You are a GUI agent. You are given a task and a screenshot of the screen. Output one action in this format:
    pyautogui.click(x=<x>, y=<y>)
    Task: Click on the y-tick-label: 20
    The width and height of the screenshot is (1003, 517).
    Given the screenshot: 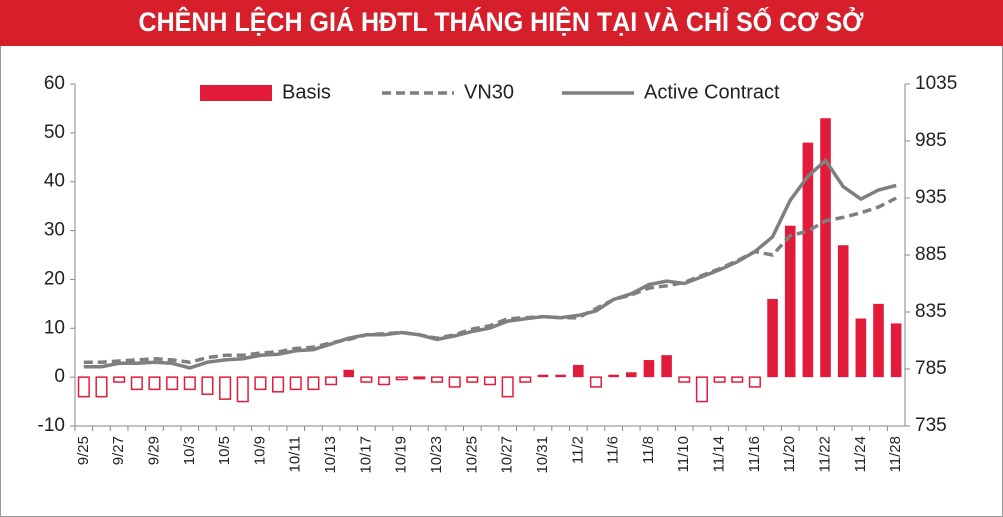 What is the action you would take?
    pyautogui.click(x=54, y=278)
    